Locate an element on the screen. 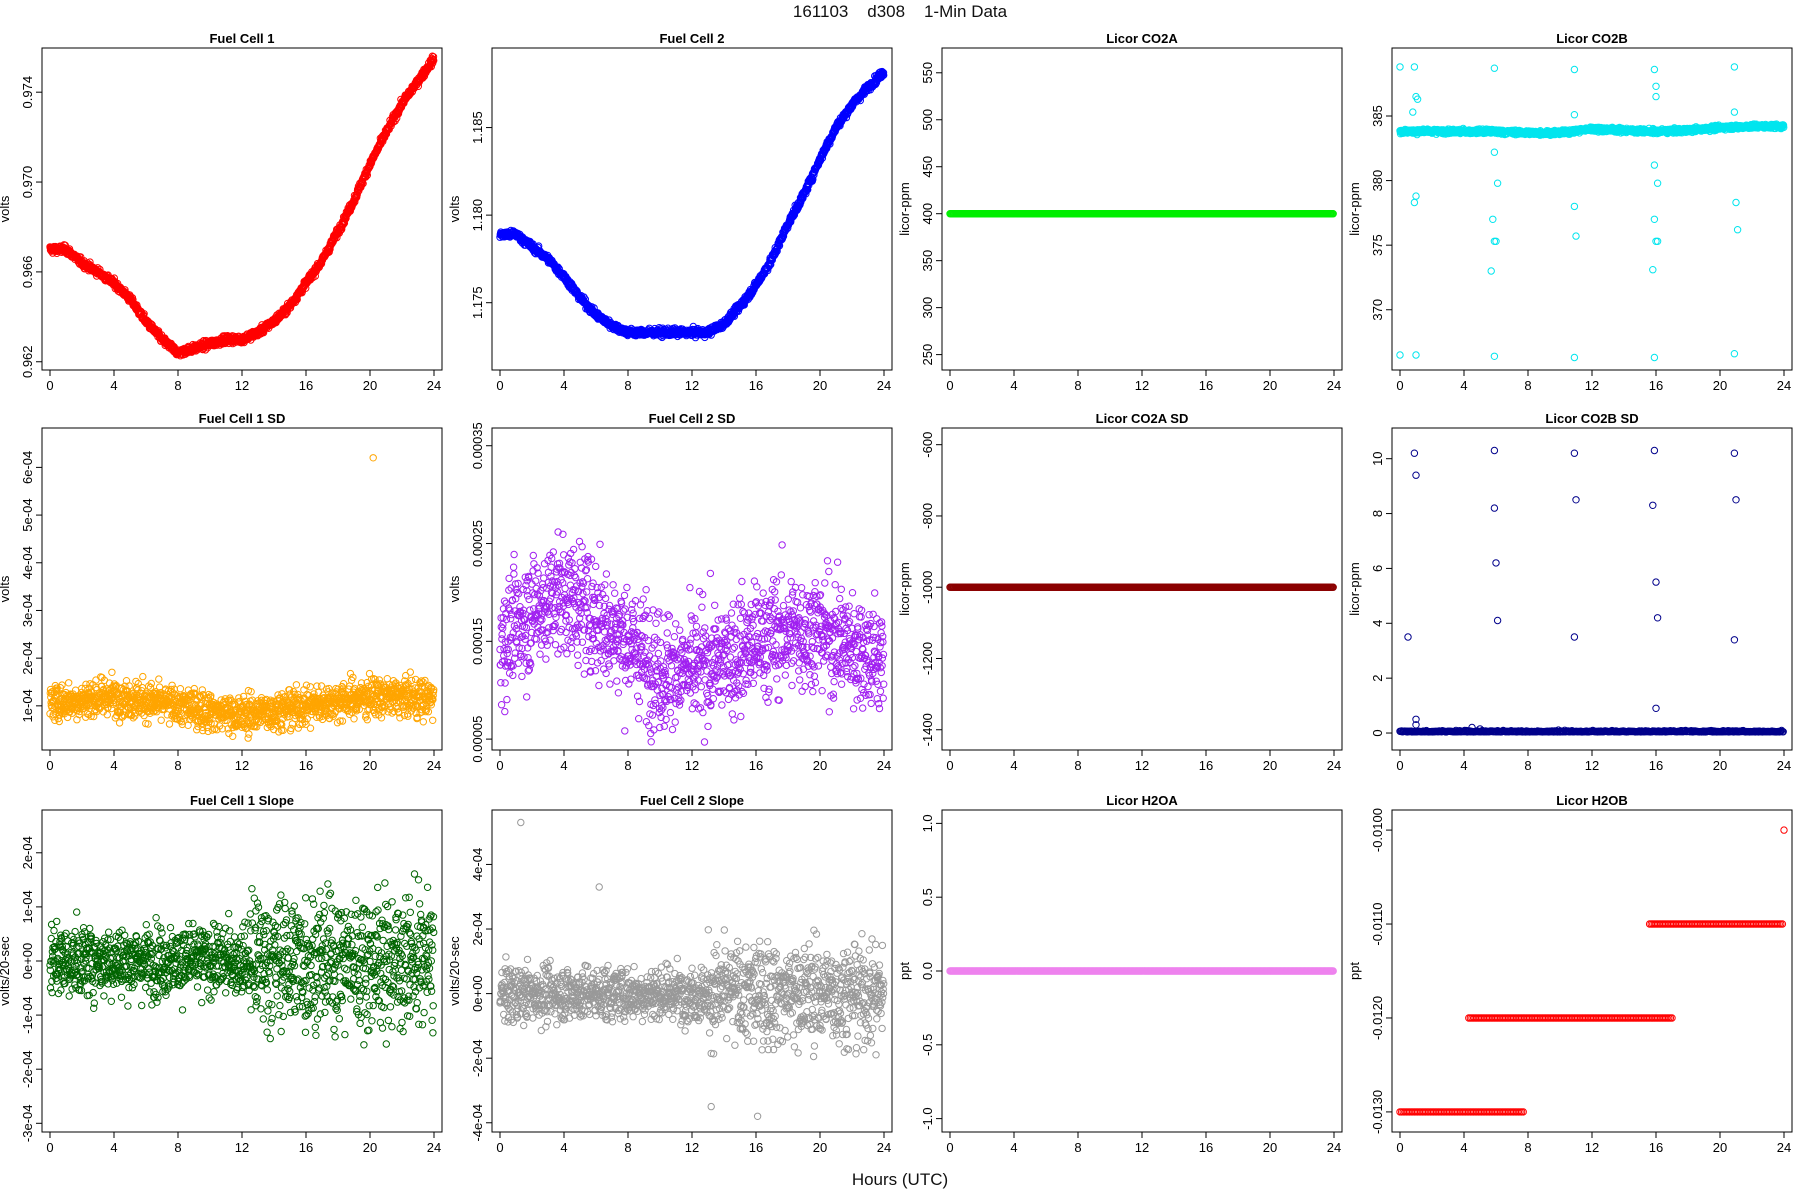 This screenshot has height=1200, width=1800. y-tick-label: 550 is located at coordinates (927, 73).